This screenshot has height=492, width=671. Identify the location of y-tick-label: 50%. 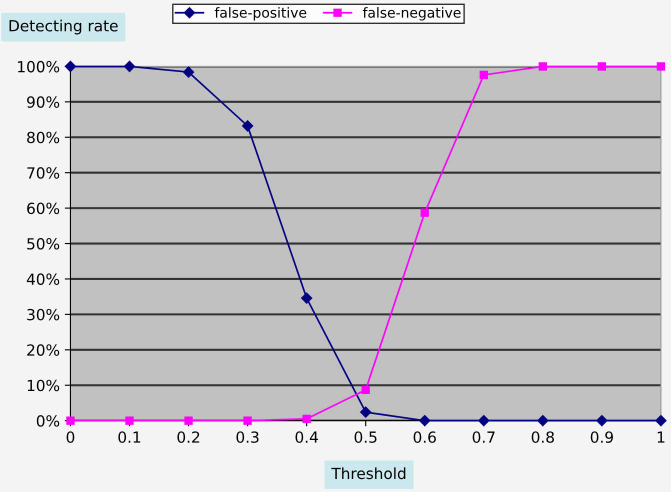
(43, 244).